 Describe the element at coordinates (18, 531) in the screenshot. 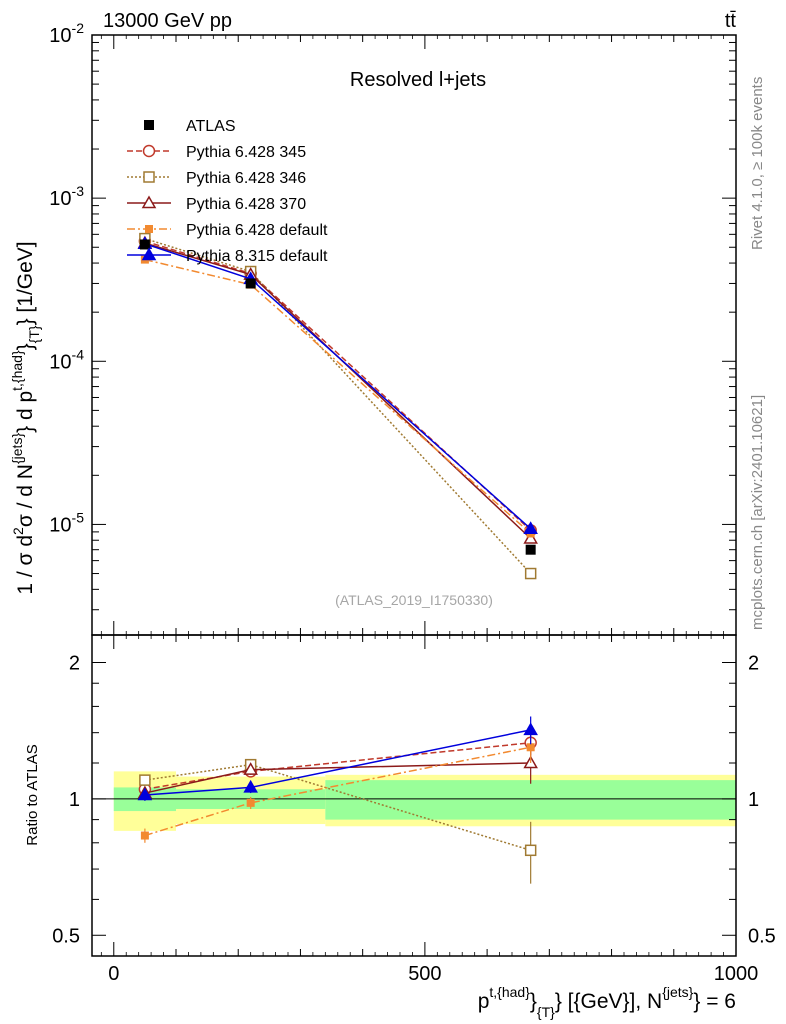

I see `label-part: 2` at that location.